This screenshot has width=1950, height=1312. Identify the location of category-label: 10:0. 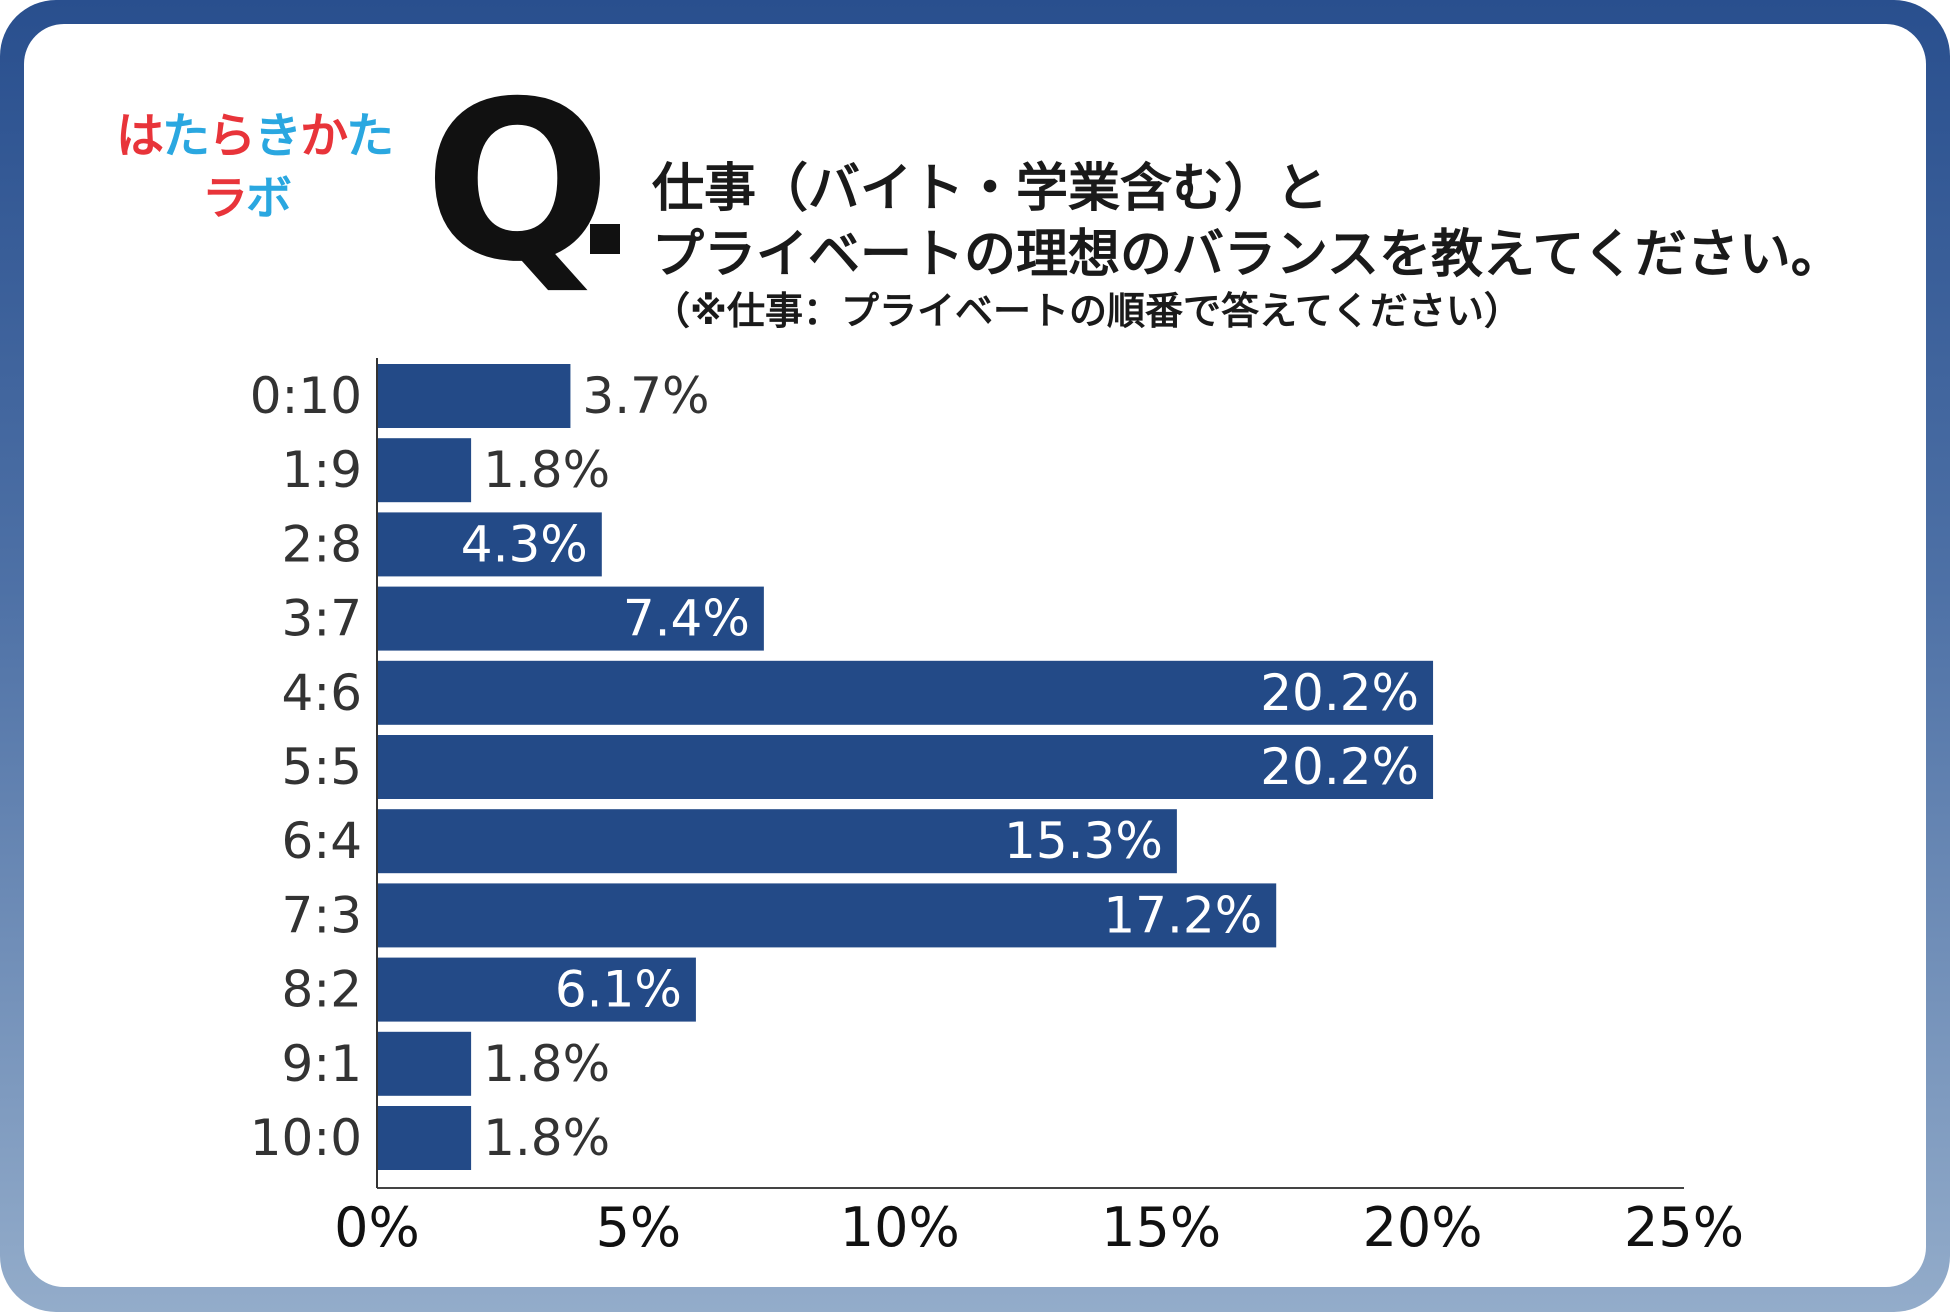
(306, 1138).